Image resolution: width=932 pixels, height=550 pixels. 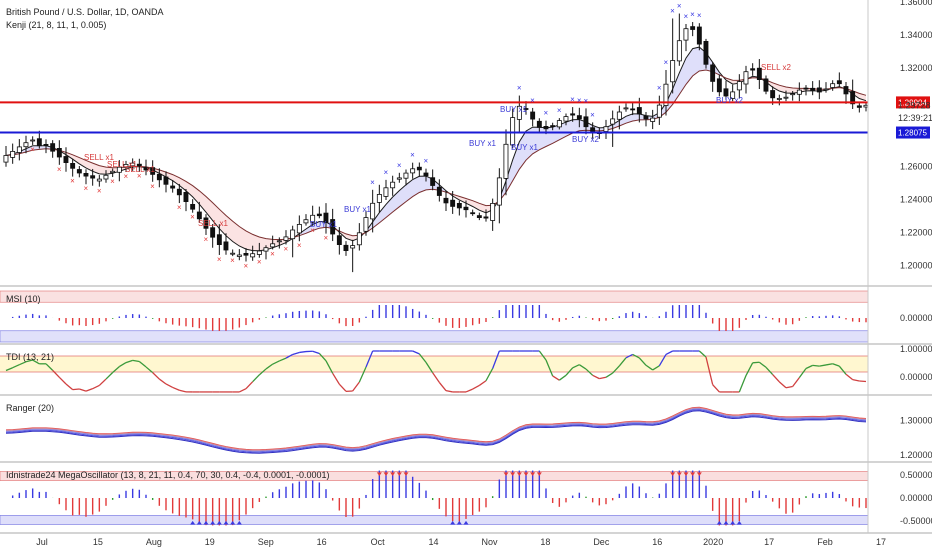 I want to click on ranger-pane, so click(x=436, y=430).